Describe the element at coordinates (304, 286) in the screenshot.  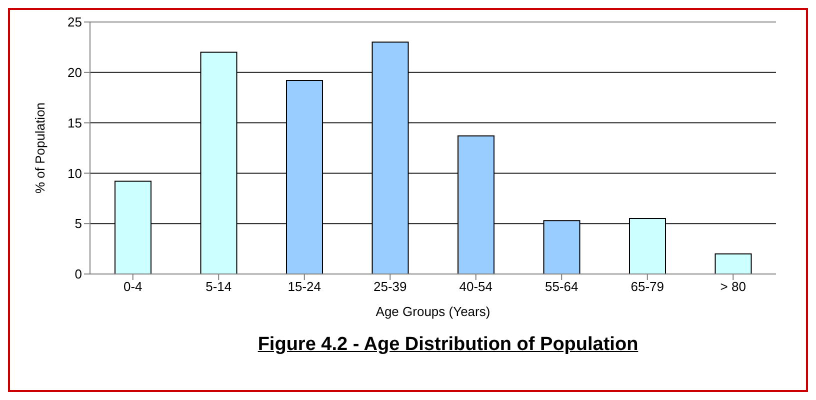
I see `x-tick-label: 15-24` at that location.